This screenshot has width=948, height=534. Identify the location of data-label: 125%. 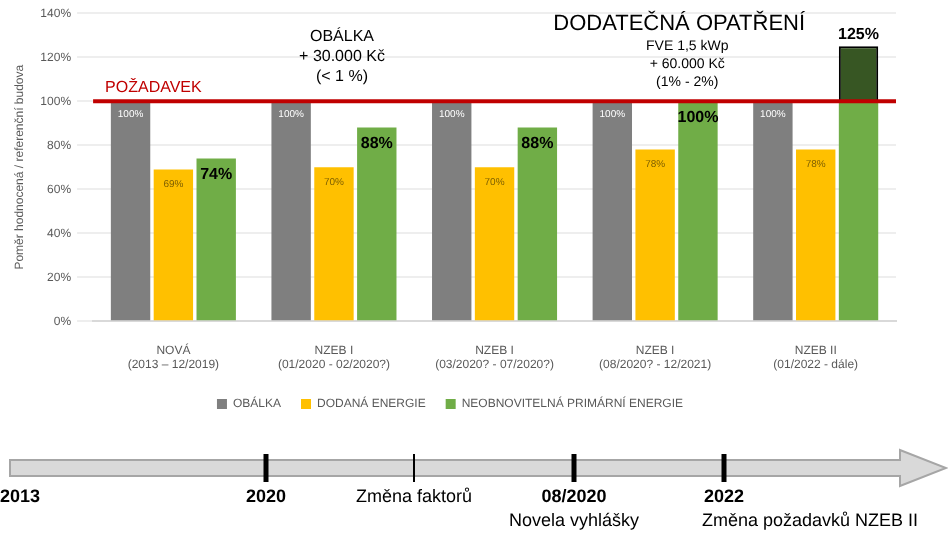
(858, 33).